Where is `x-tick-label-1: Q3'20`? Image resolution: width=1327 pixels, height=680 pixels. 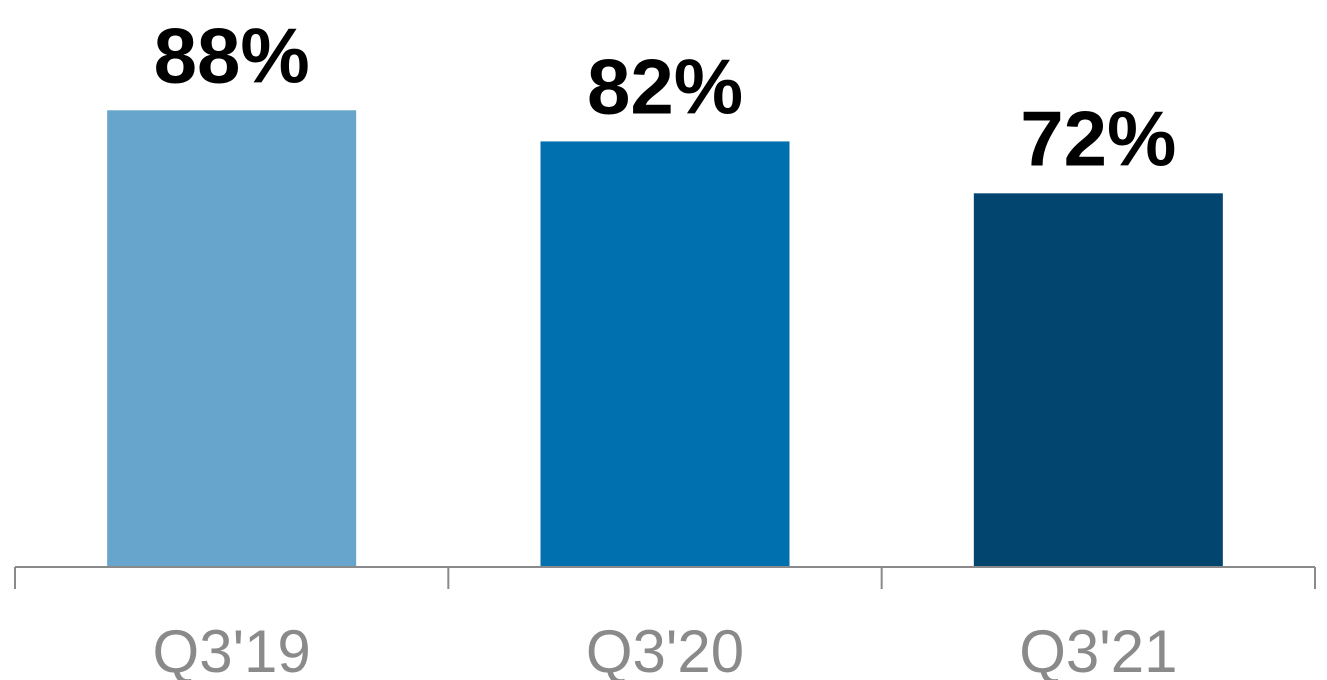 x-tick-label-1: Q3'20 is located at coordinates (665, 649).